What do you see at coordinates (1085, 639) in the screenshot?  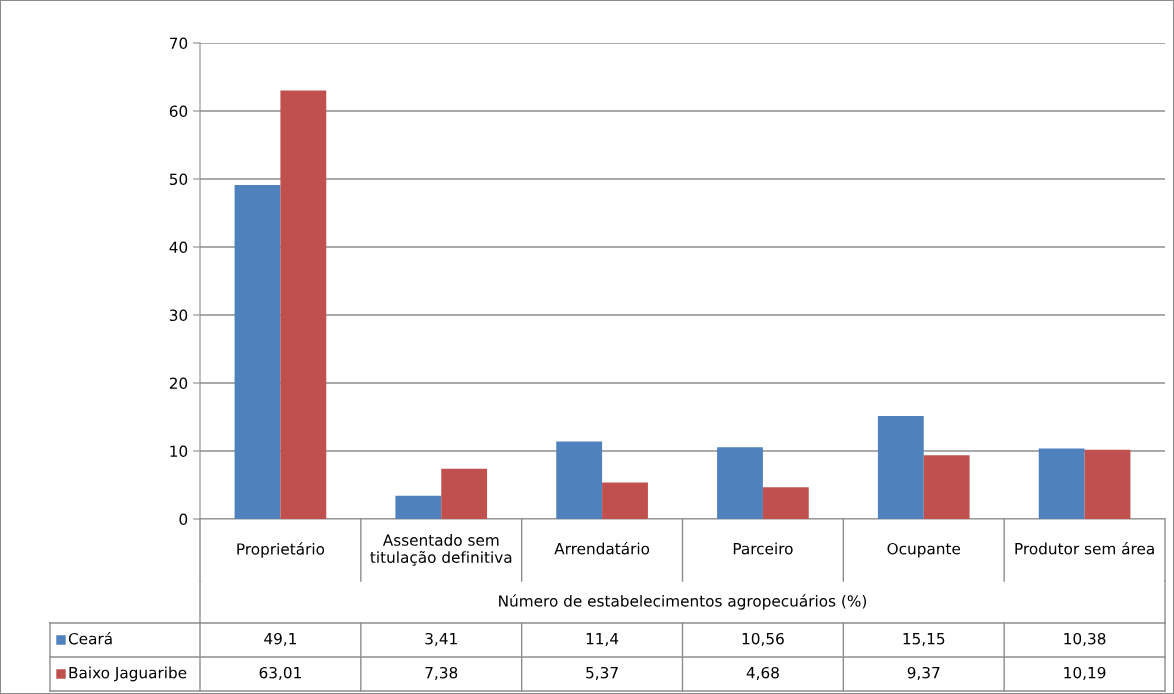 I see `data-label: 10,38` at bounding box center [1085, 639].